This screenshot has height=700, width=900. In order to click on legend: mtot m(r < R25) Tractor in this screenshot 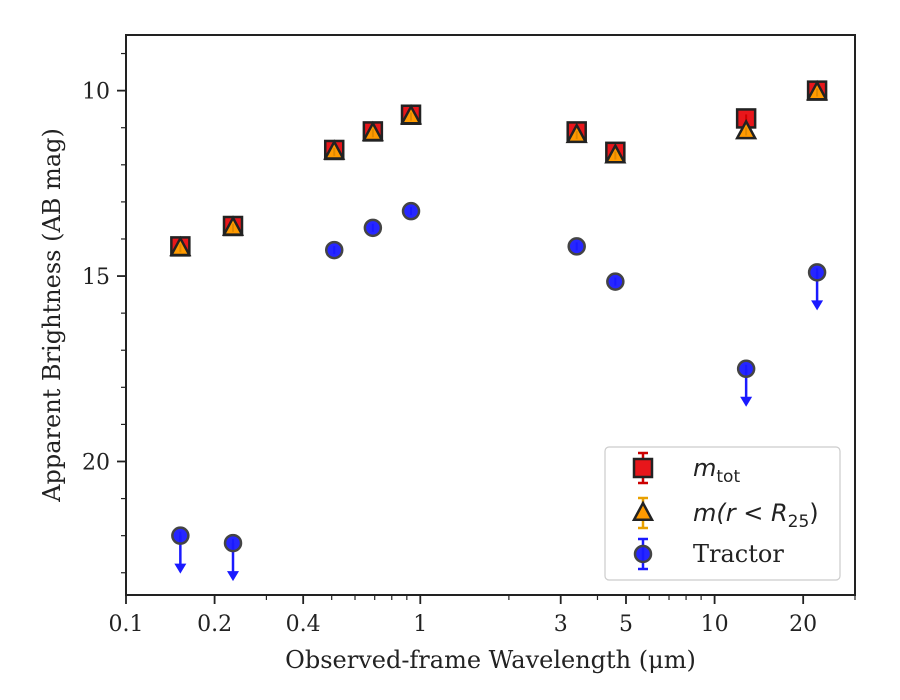, I will do `click(722, 513)`.